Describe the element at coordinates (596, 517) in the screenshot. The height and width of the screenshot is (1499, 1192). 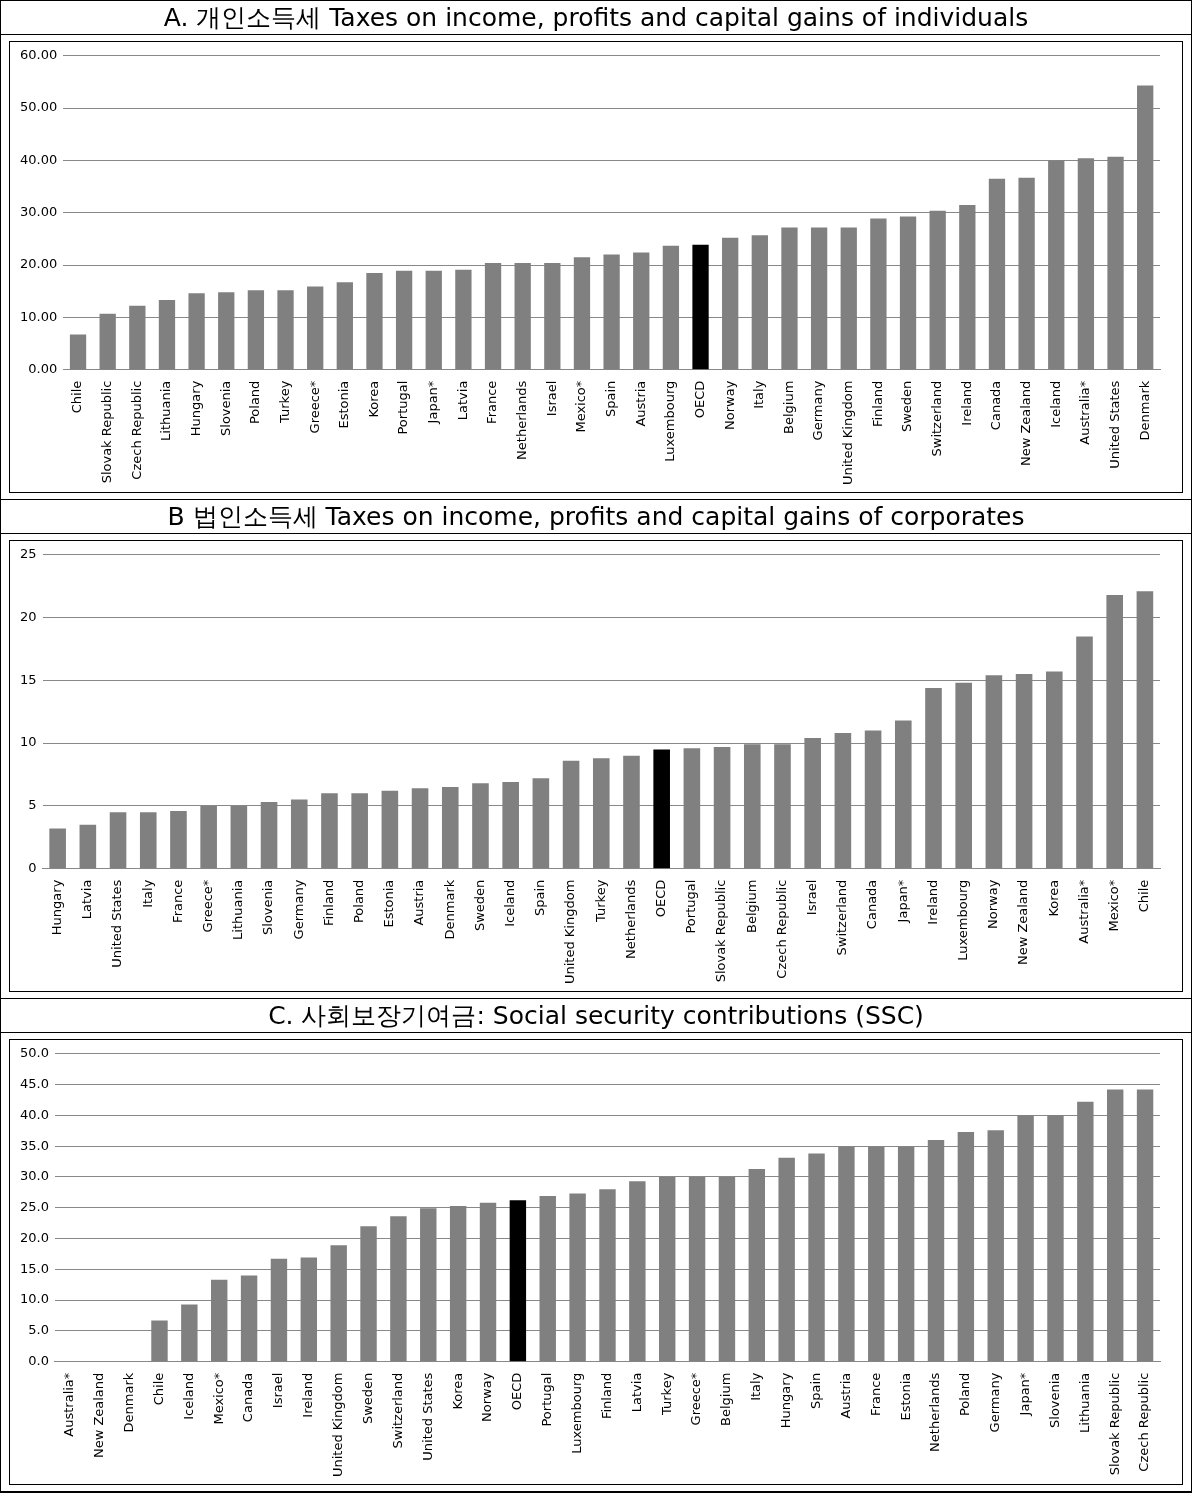
I see `chart-title: B 법인소득세 Taxes on income, profits and capital gains of corporates` at that location.